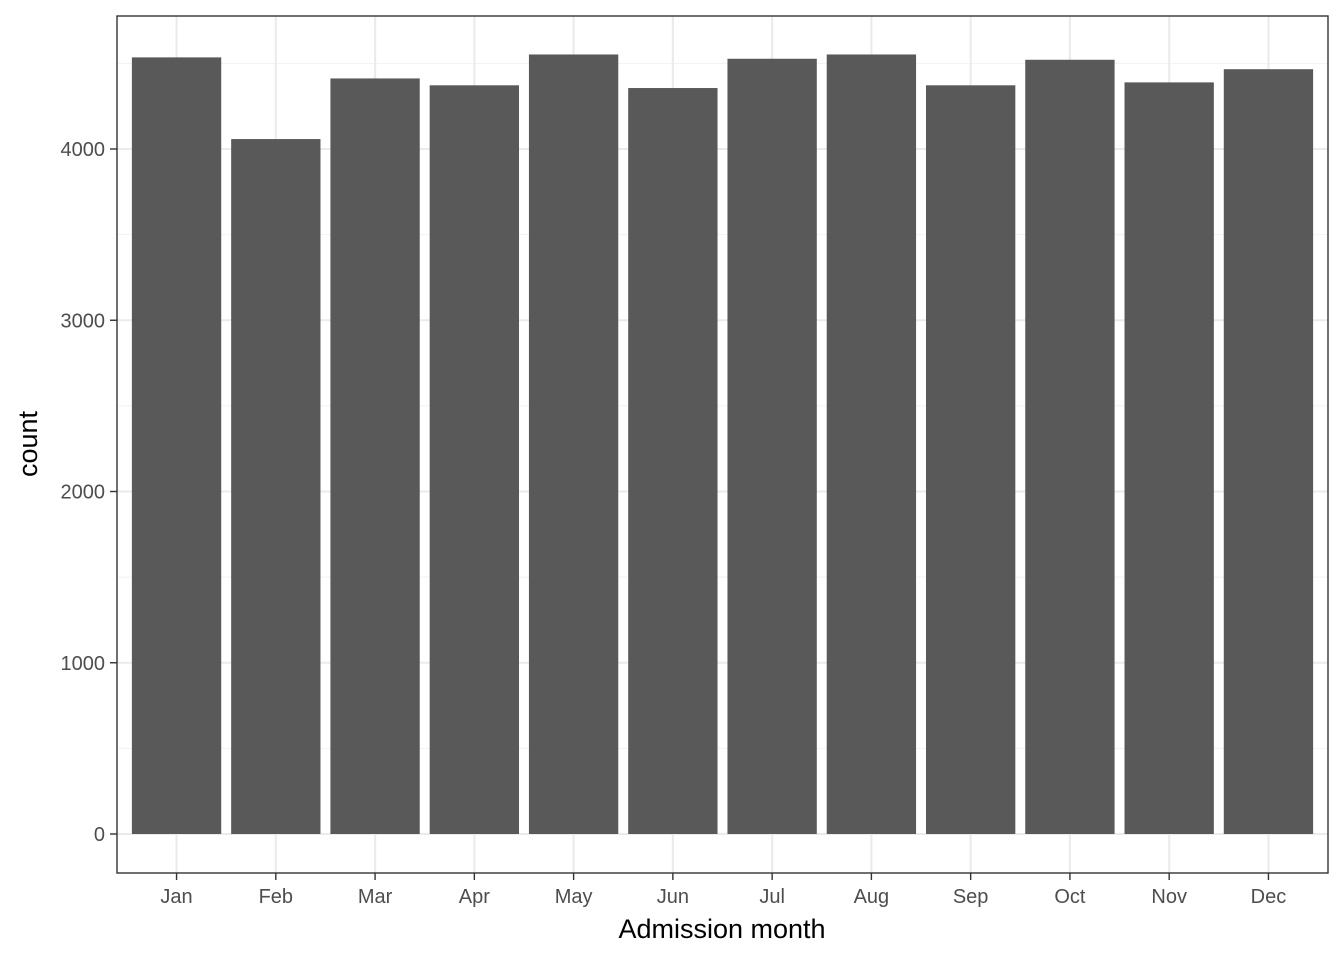  Describe the element at coordinates (99, 835) in the screenshot. I see `y-tick-label: 0` at that location.